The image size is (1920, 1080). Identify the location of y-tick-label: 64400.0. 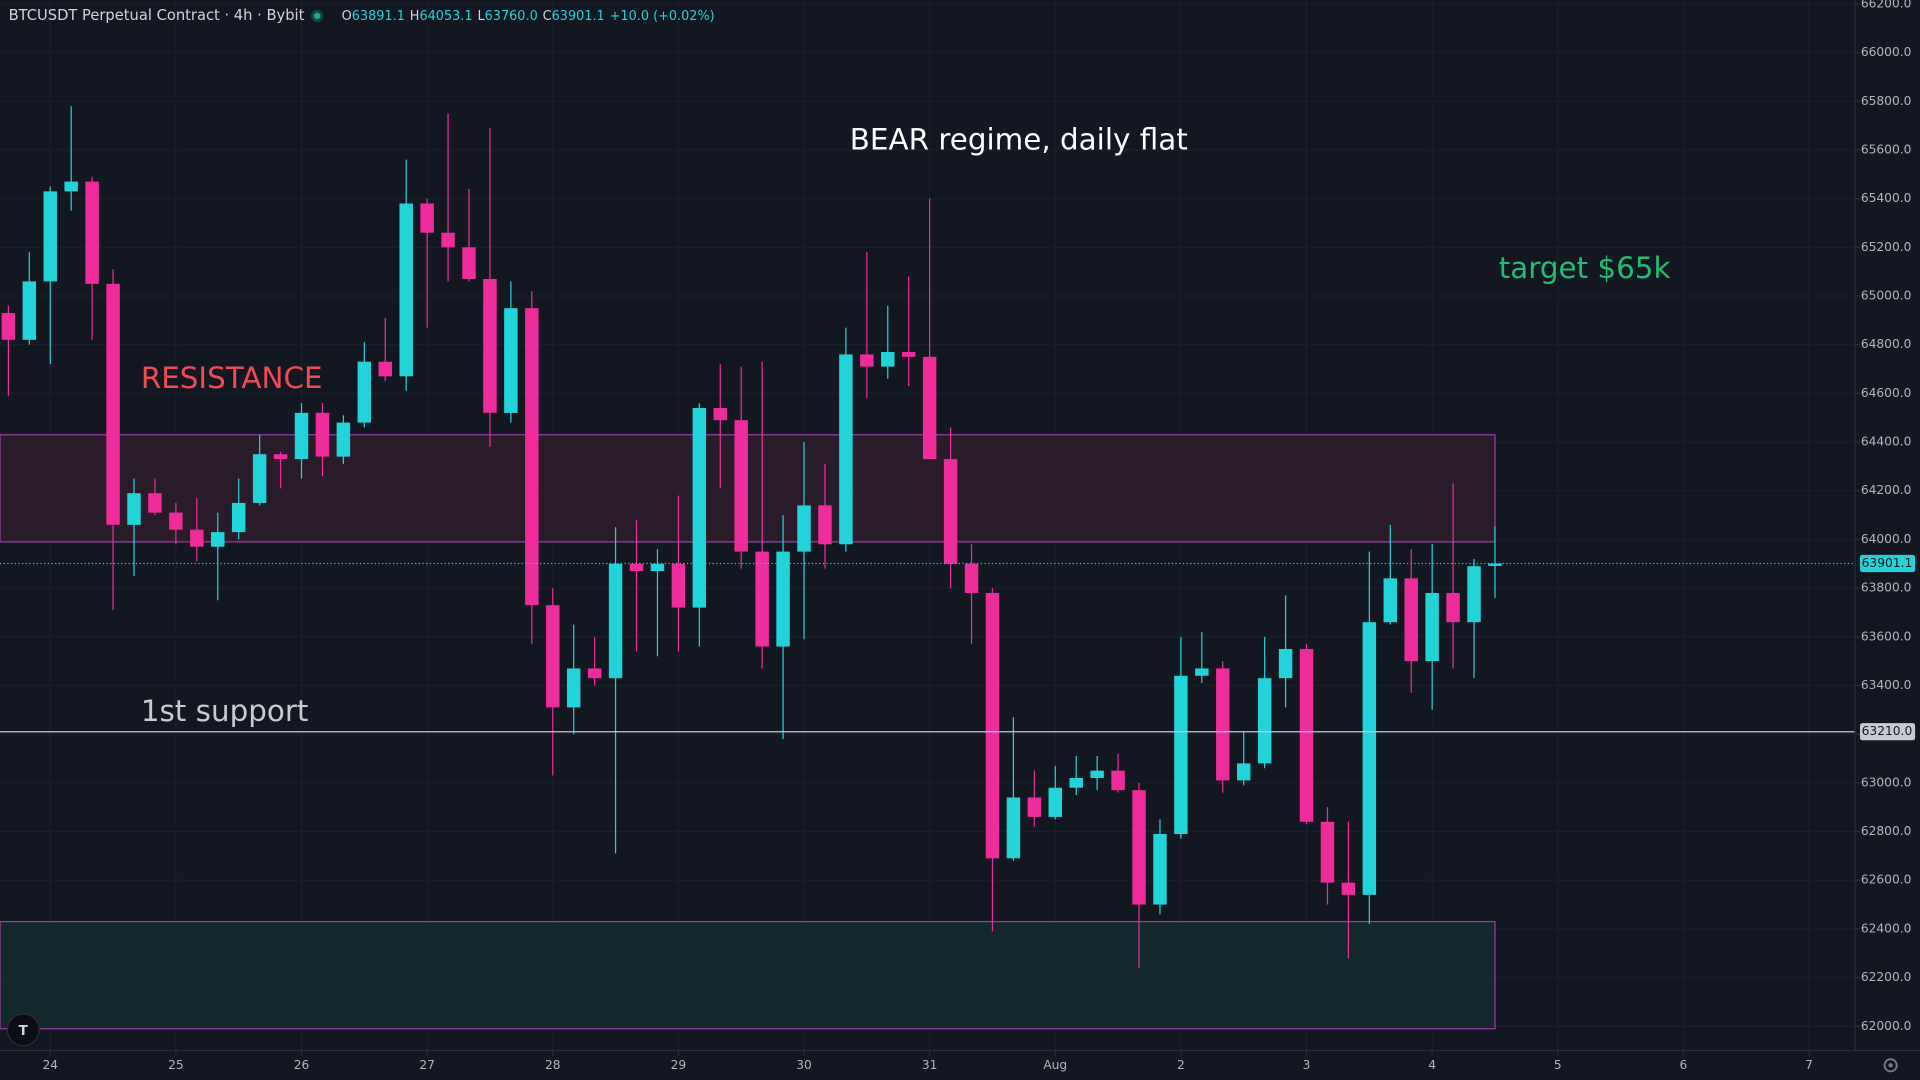
(1886, 442).